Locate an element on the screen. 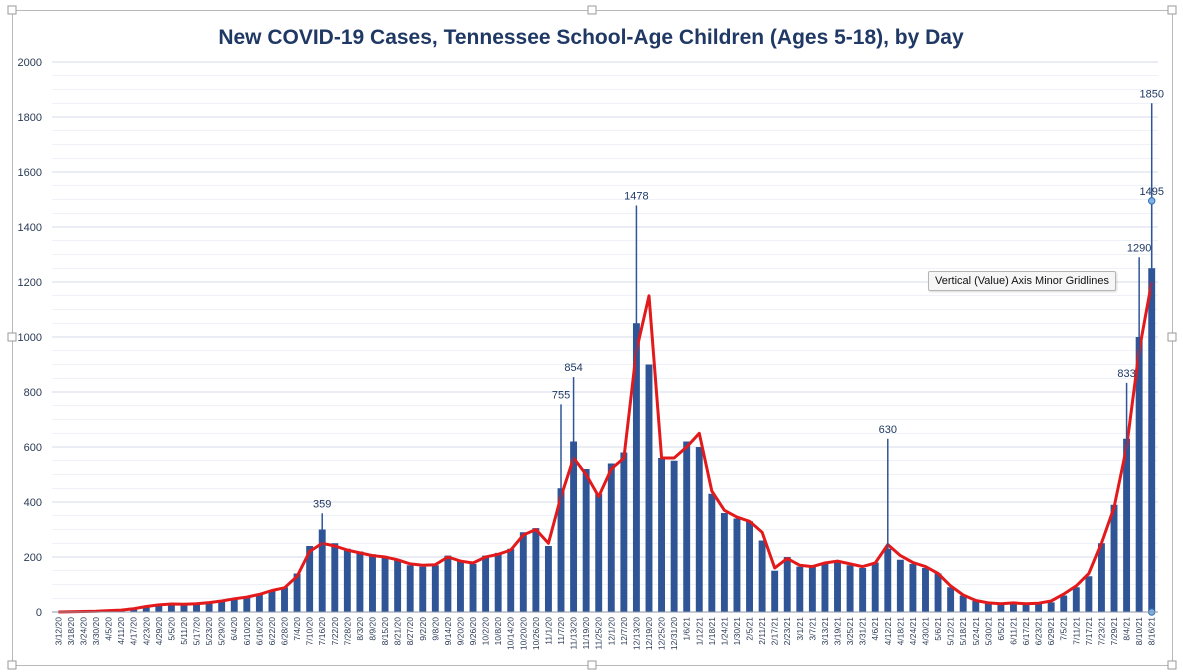  resize-handle-middle-left is located at coordinates (12, 337).